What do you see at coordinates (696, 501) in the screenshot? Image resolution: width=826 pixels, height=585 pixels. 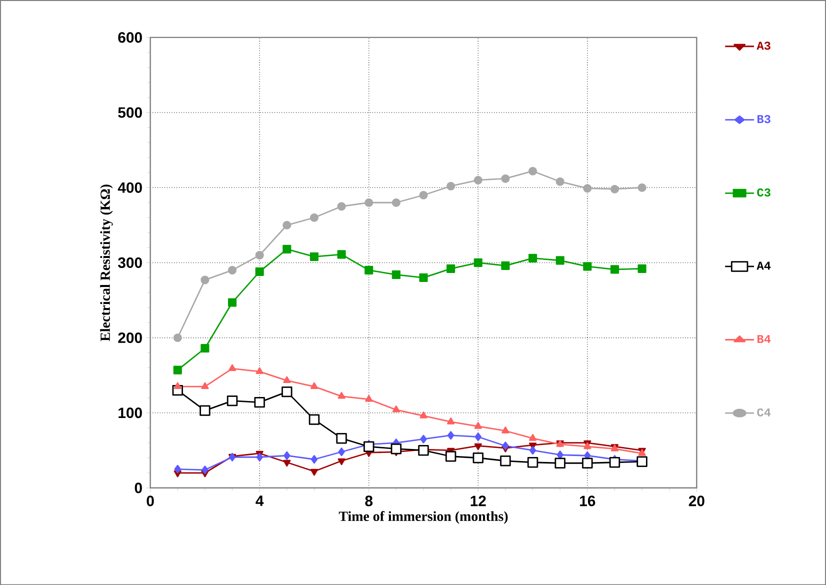 I see `x-tick-label: 20` at bounding box center [696, 501].